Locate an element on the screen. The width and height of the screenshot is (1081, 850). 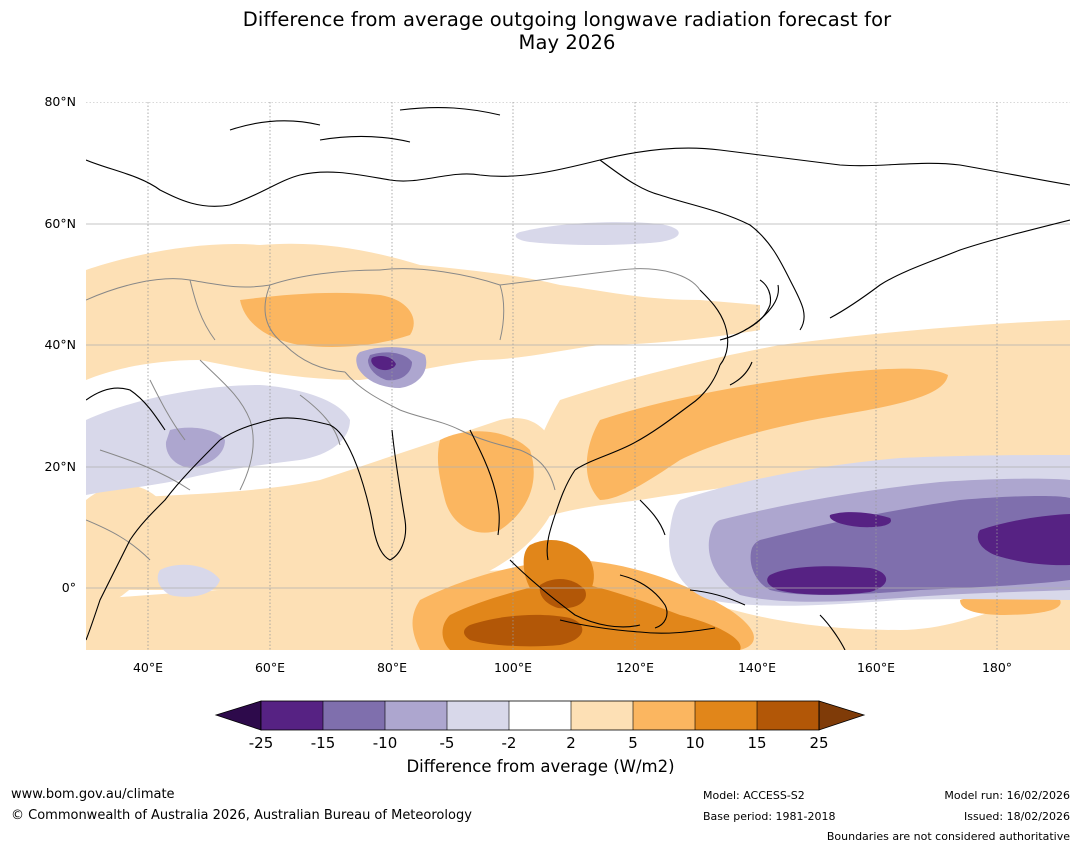
colorbar: -25 -15 -10 -5 -2 2 5 10 15 25 is located at coordinates (540, 726).